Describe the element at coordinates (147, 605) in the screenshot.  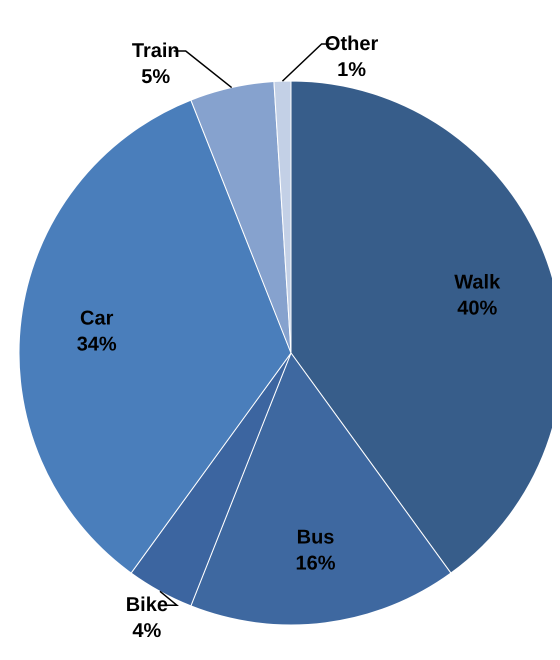
I see `slice-label: Bike` at that location.